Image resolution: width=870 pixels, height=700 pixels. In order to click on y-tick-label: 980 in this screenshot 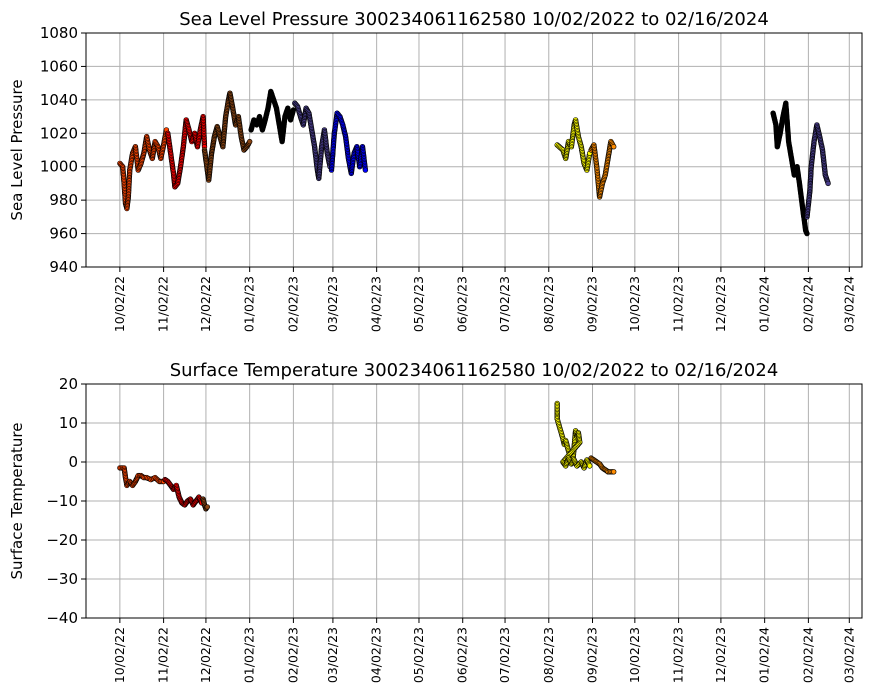, I will do `click(63, 200)`.